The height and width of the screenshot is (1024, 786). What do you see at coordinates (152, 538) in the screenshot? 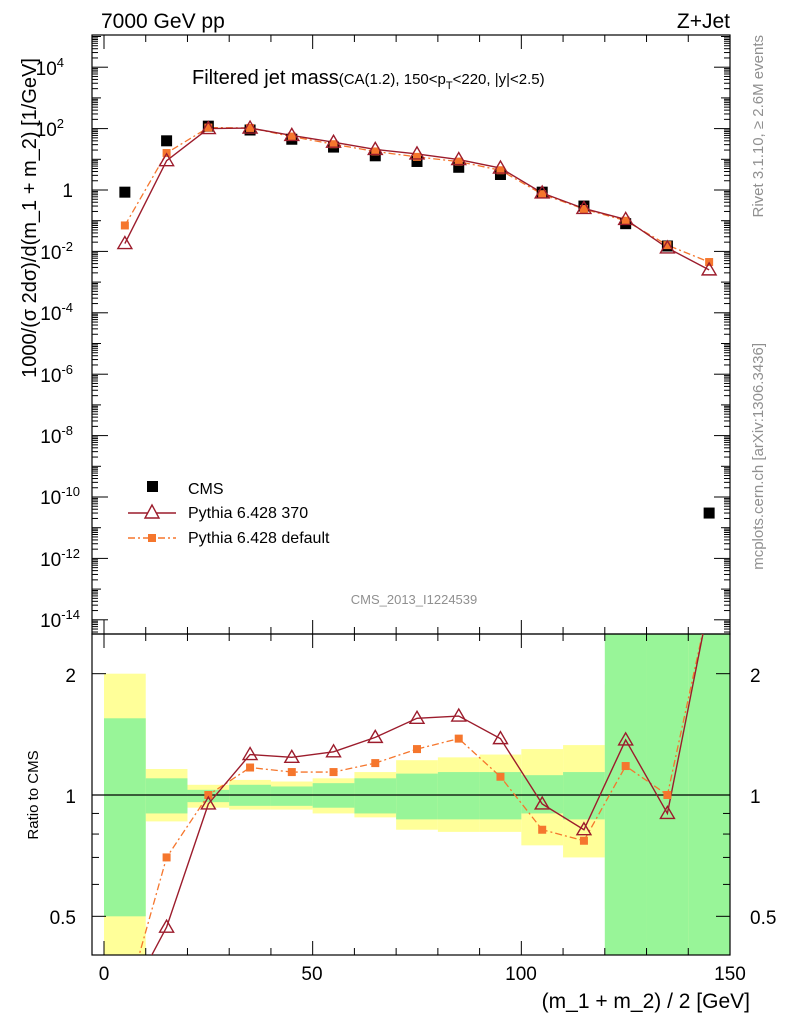
I see `legend-pydef-marker` at bounding box center [152, 538].